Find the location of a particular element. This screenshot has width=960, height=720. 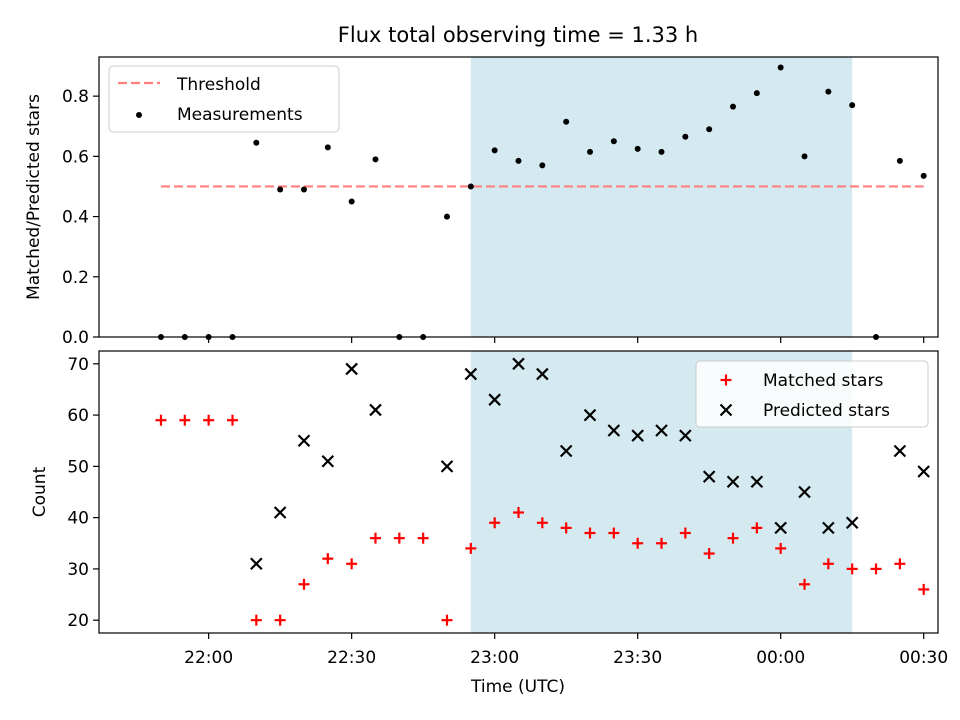

legend-predicted-swatch-b is located at coordinates (726, 410).